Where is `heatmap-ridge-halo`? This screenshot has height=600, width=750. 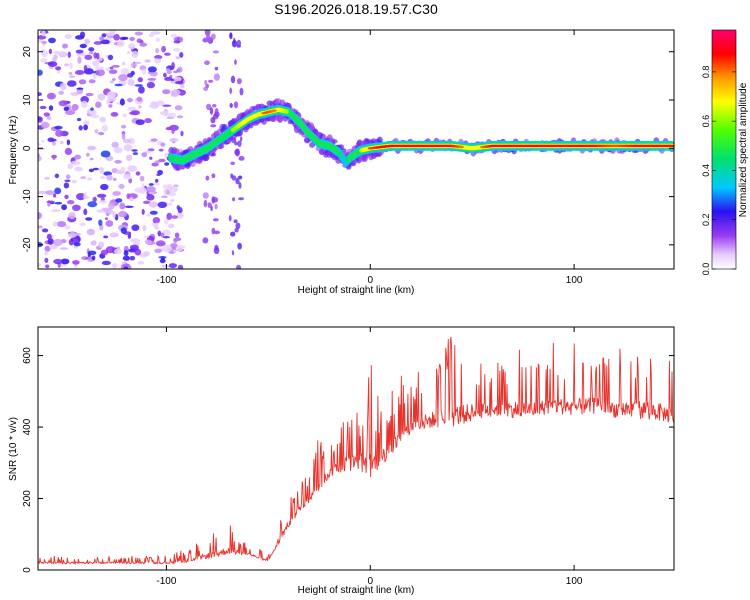
heatmap-ridge-halo is located at coordinates (334, 141).